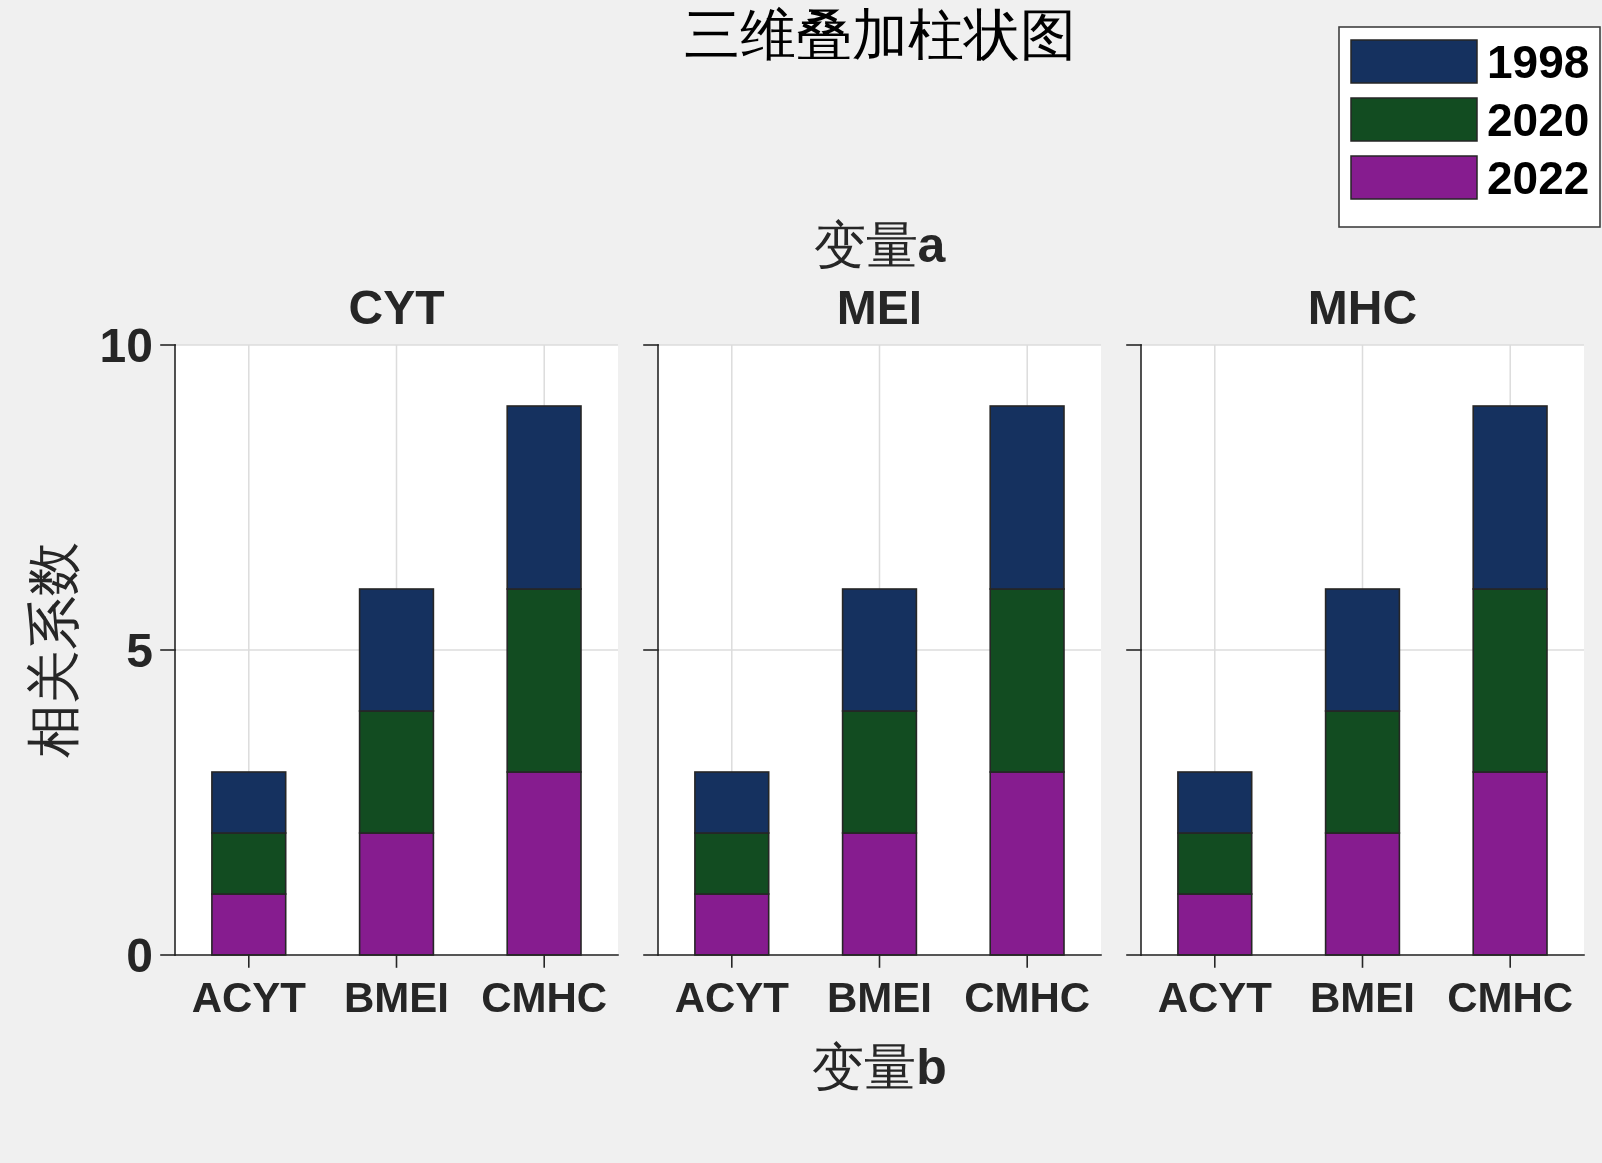 Image resolution: width=1602 pixels, height=1163 pixels. Describe the element at coordinates (879, 1067) in the screenshot. I see `xlabel: 变量b` at that location.